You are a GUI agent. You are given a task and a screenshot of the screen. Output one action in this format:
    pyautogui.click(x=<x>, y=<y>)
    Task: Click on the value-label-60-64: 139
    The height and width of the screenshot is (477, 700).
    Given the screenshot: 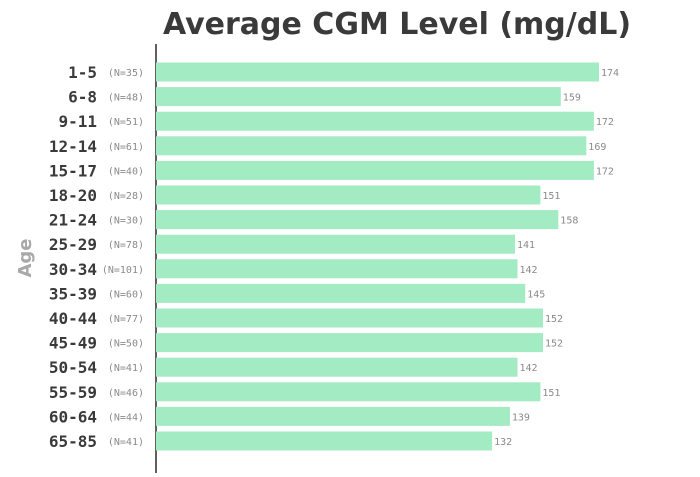 What is the action you would take?
    pyautogui.click(x=521, y=417)
    